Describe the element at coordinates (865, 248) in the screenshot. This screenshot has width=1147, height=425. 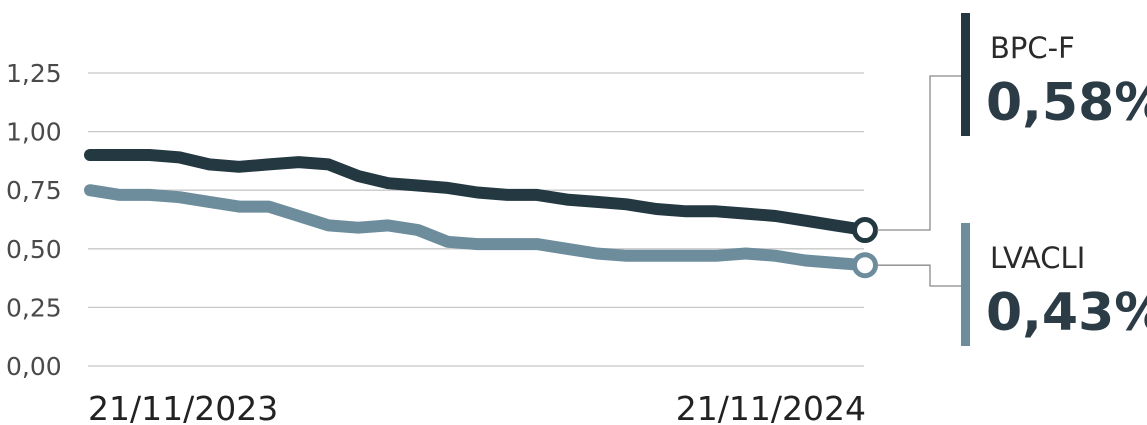
I see `end-markers` at that location.